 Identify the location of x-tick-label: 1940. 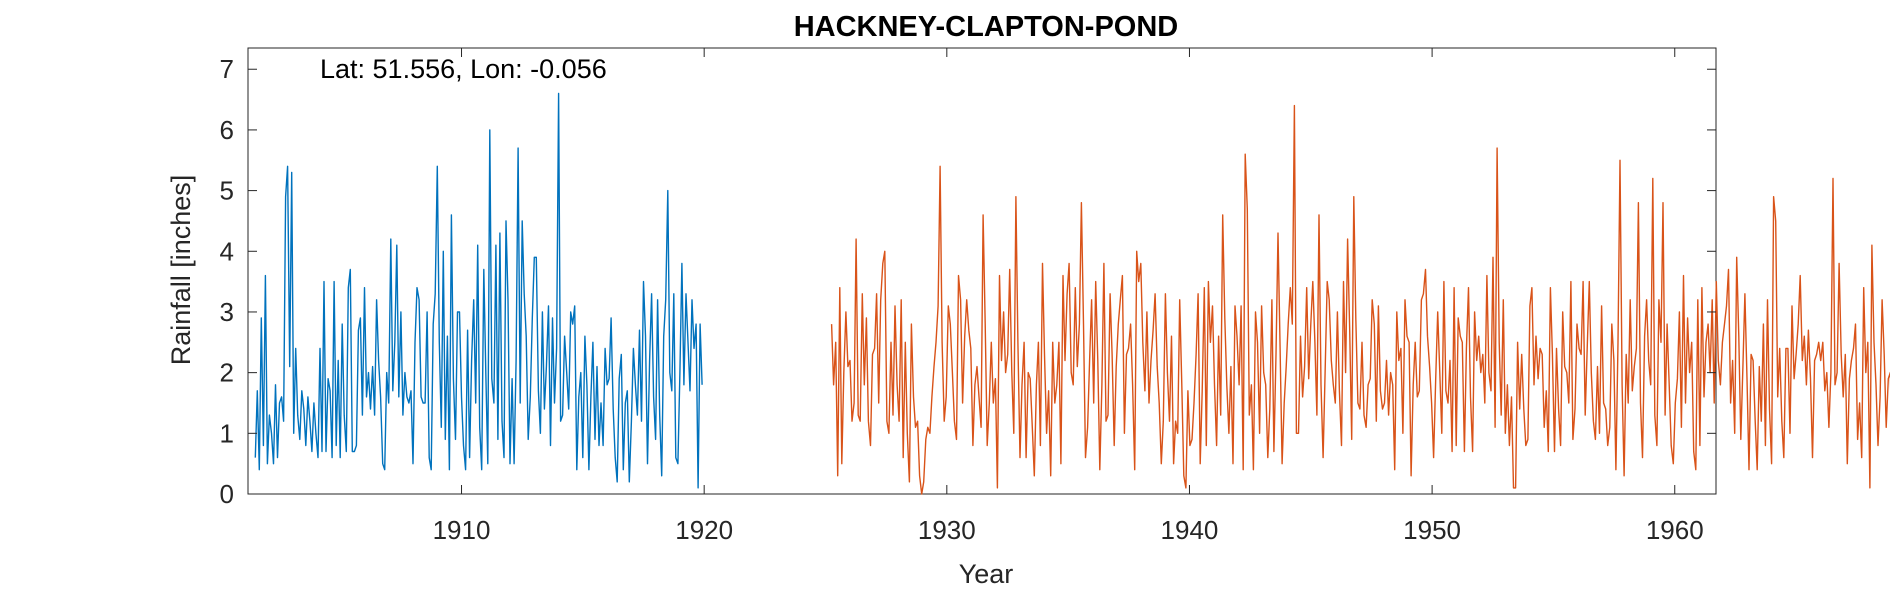
(1190, 530).